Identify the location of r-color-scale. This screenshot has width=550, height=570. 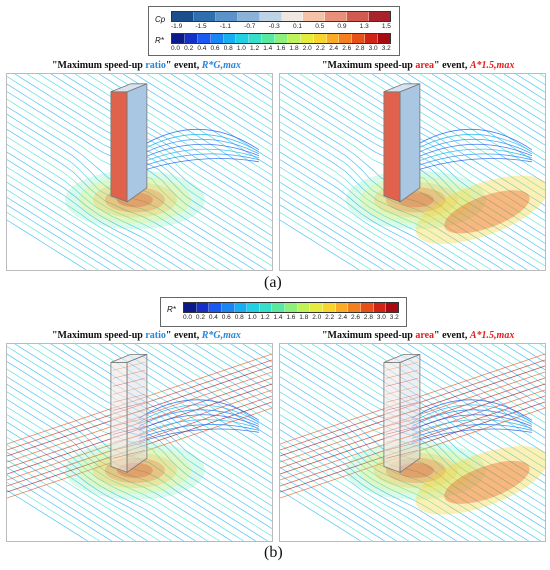
(291, 307).